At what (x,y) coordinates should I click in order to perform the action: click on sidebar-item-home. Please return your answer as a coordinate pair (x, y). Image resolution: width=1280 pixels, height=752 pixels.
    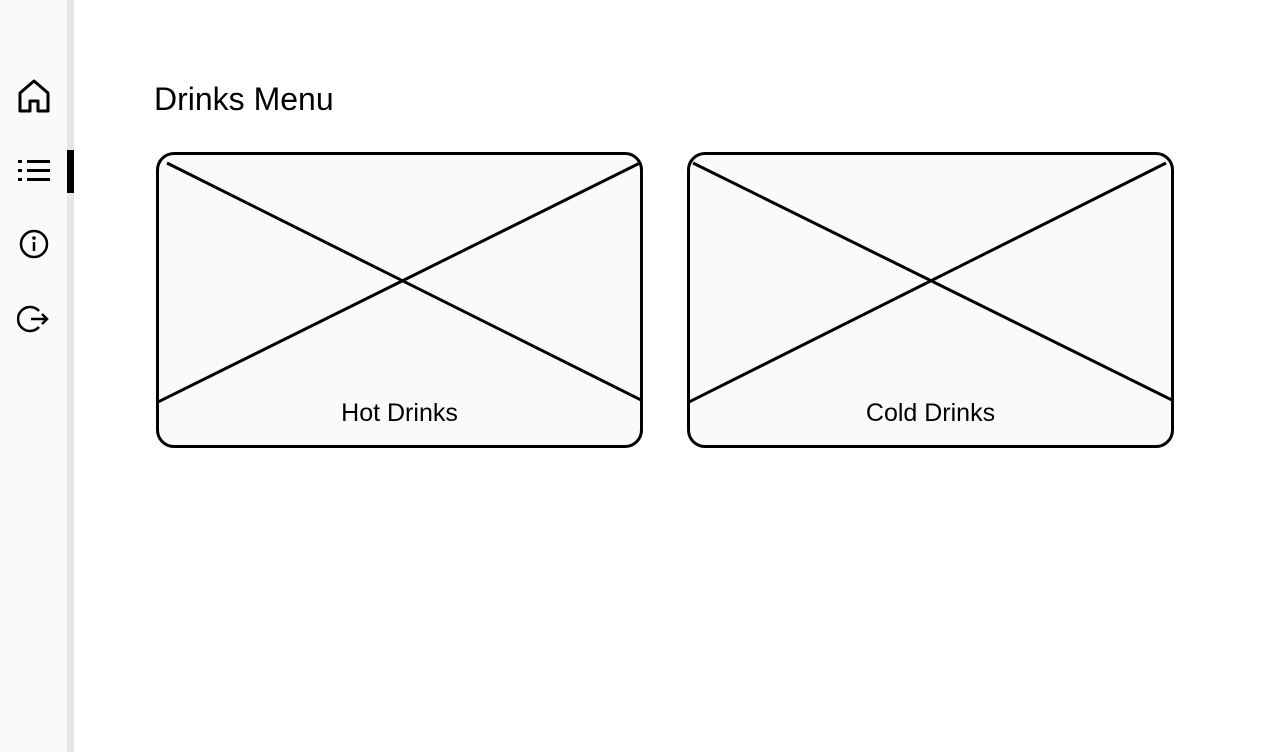
    Looking at the image, I should click on (33, 96).